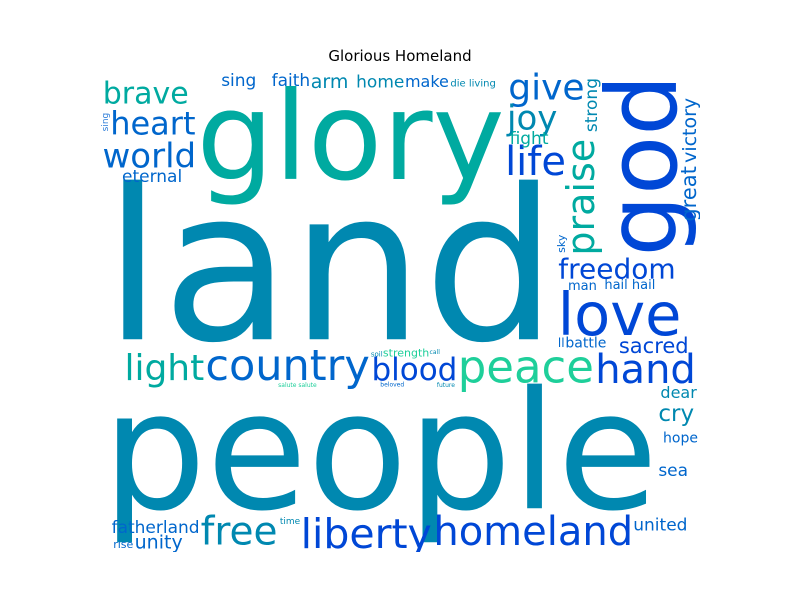 The height and width of the screenshot is (600, 800). I want to click on word-sacred-19: sacred, so click(654, 346).